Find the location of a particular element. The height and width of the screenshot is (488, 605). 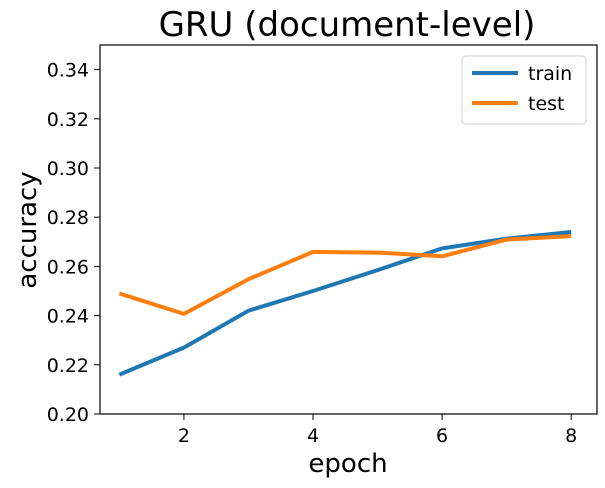

legend: train test is located at coordinates (524, 90).